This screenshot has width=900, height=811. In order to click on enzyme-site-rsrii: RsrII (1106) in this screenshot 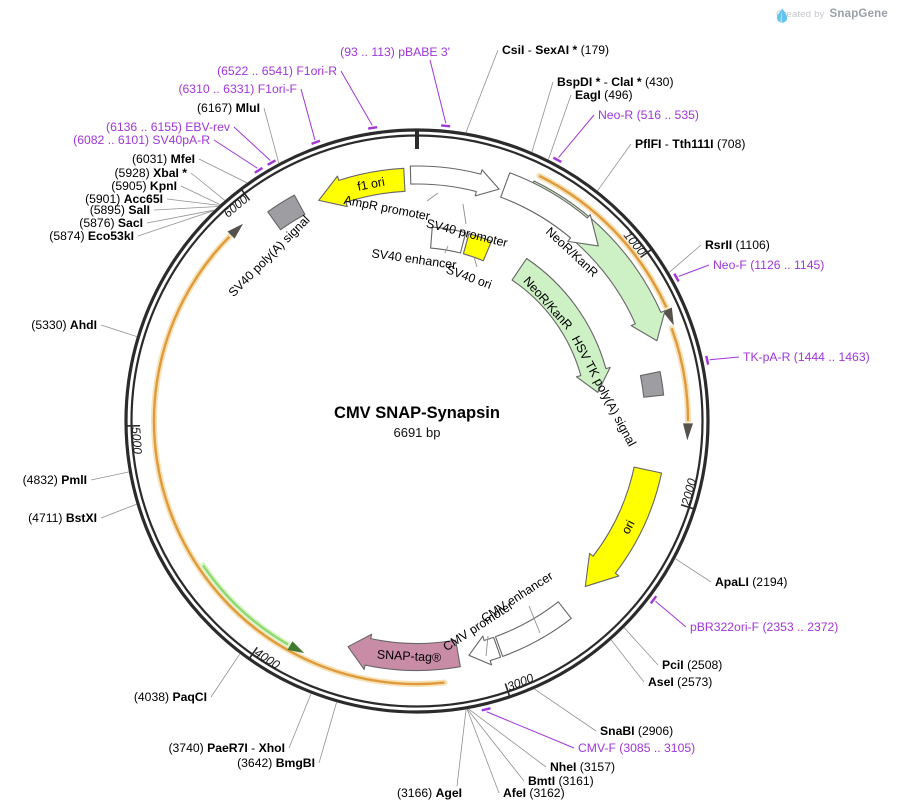, I will do `click(737, 245)`.